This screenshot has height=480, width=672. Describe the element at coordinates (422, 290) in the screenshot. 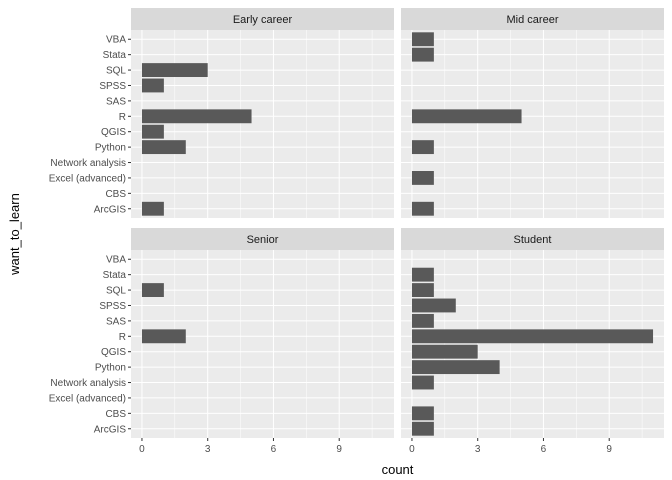

I see `bar-student-sql` at that location.